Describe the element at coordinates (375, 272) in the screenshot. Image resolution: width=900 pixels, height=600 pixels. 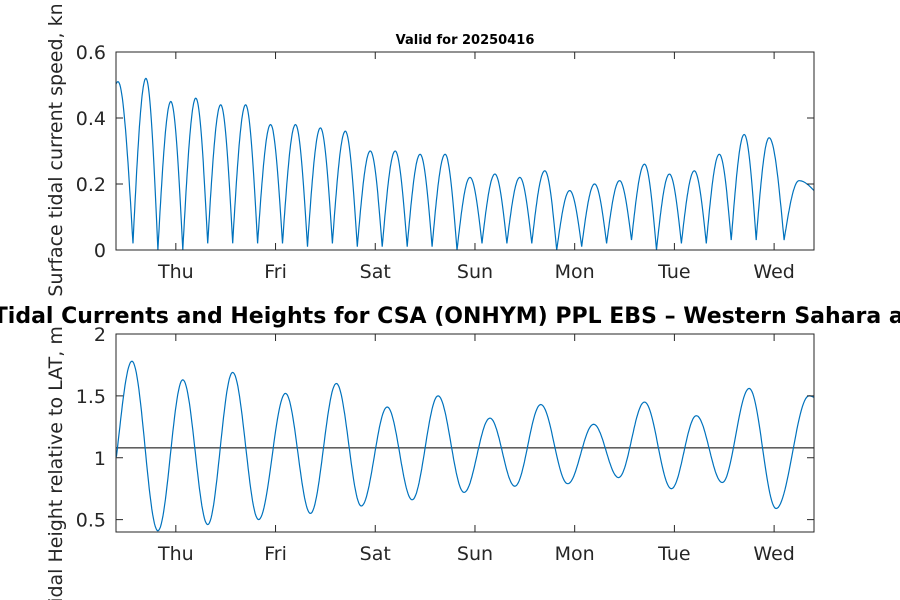
I see `current-x-tick-label: Sat` at that location.